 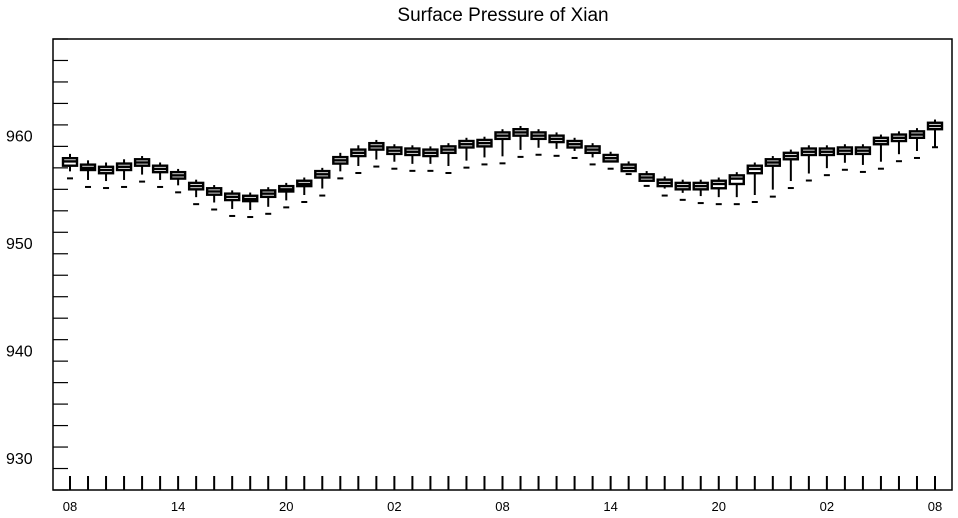 I want to click on y-axis: 930 940 950 960, so click(x=37, y=264).